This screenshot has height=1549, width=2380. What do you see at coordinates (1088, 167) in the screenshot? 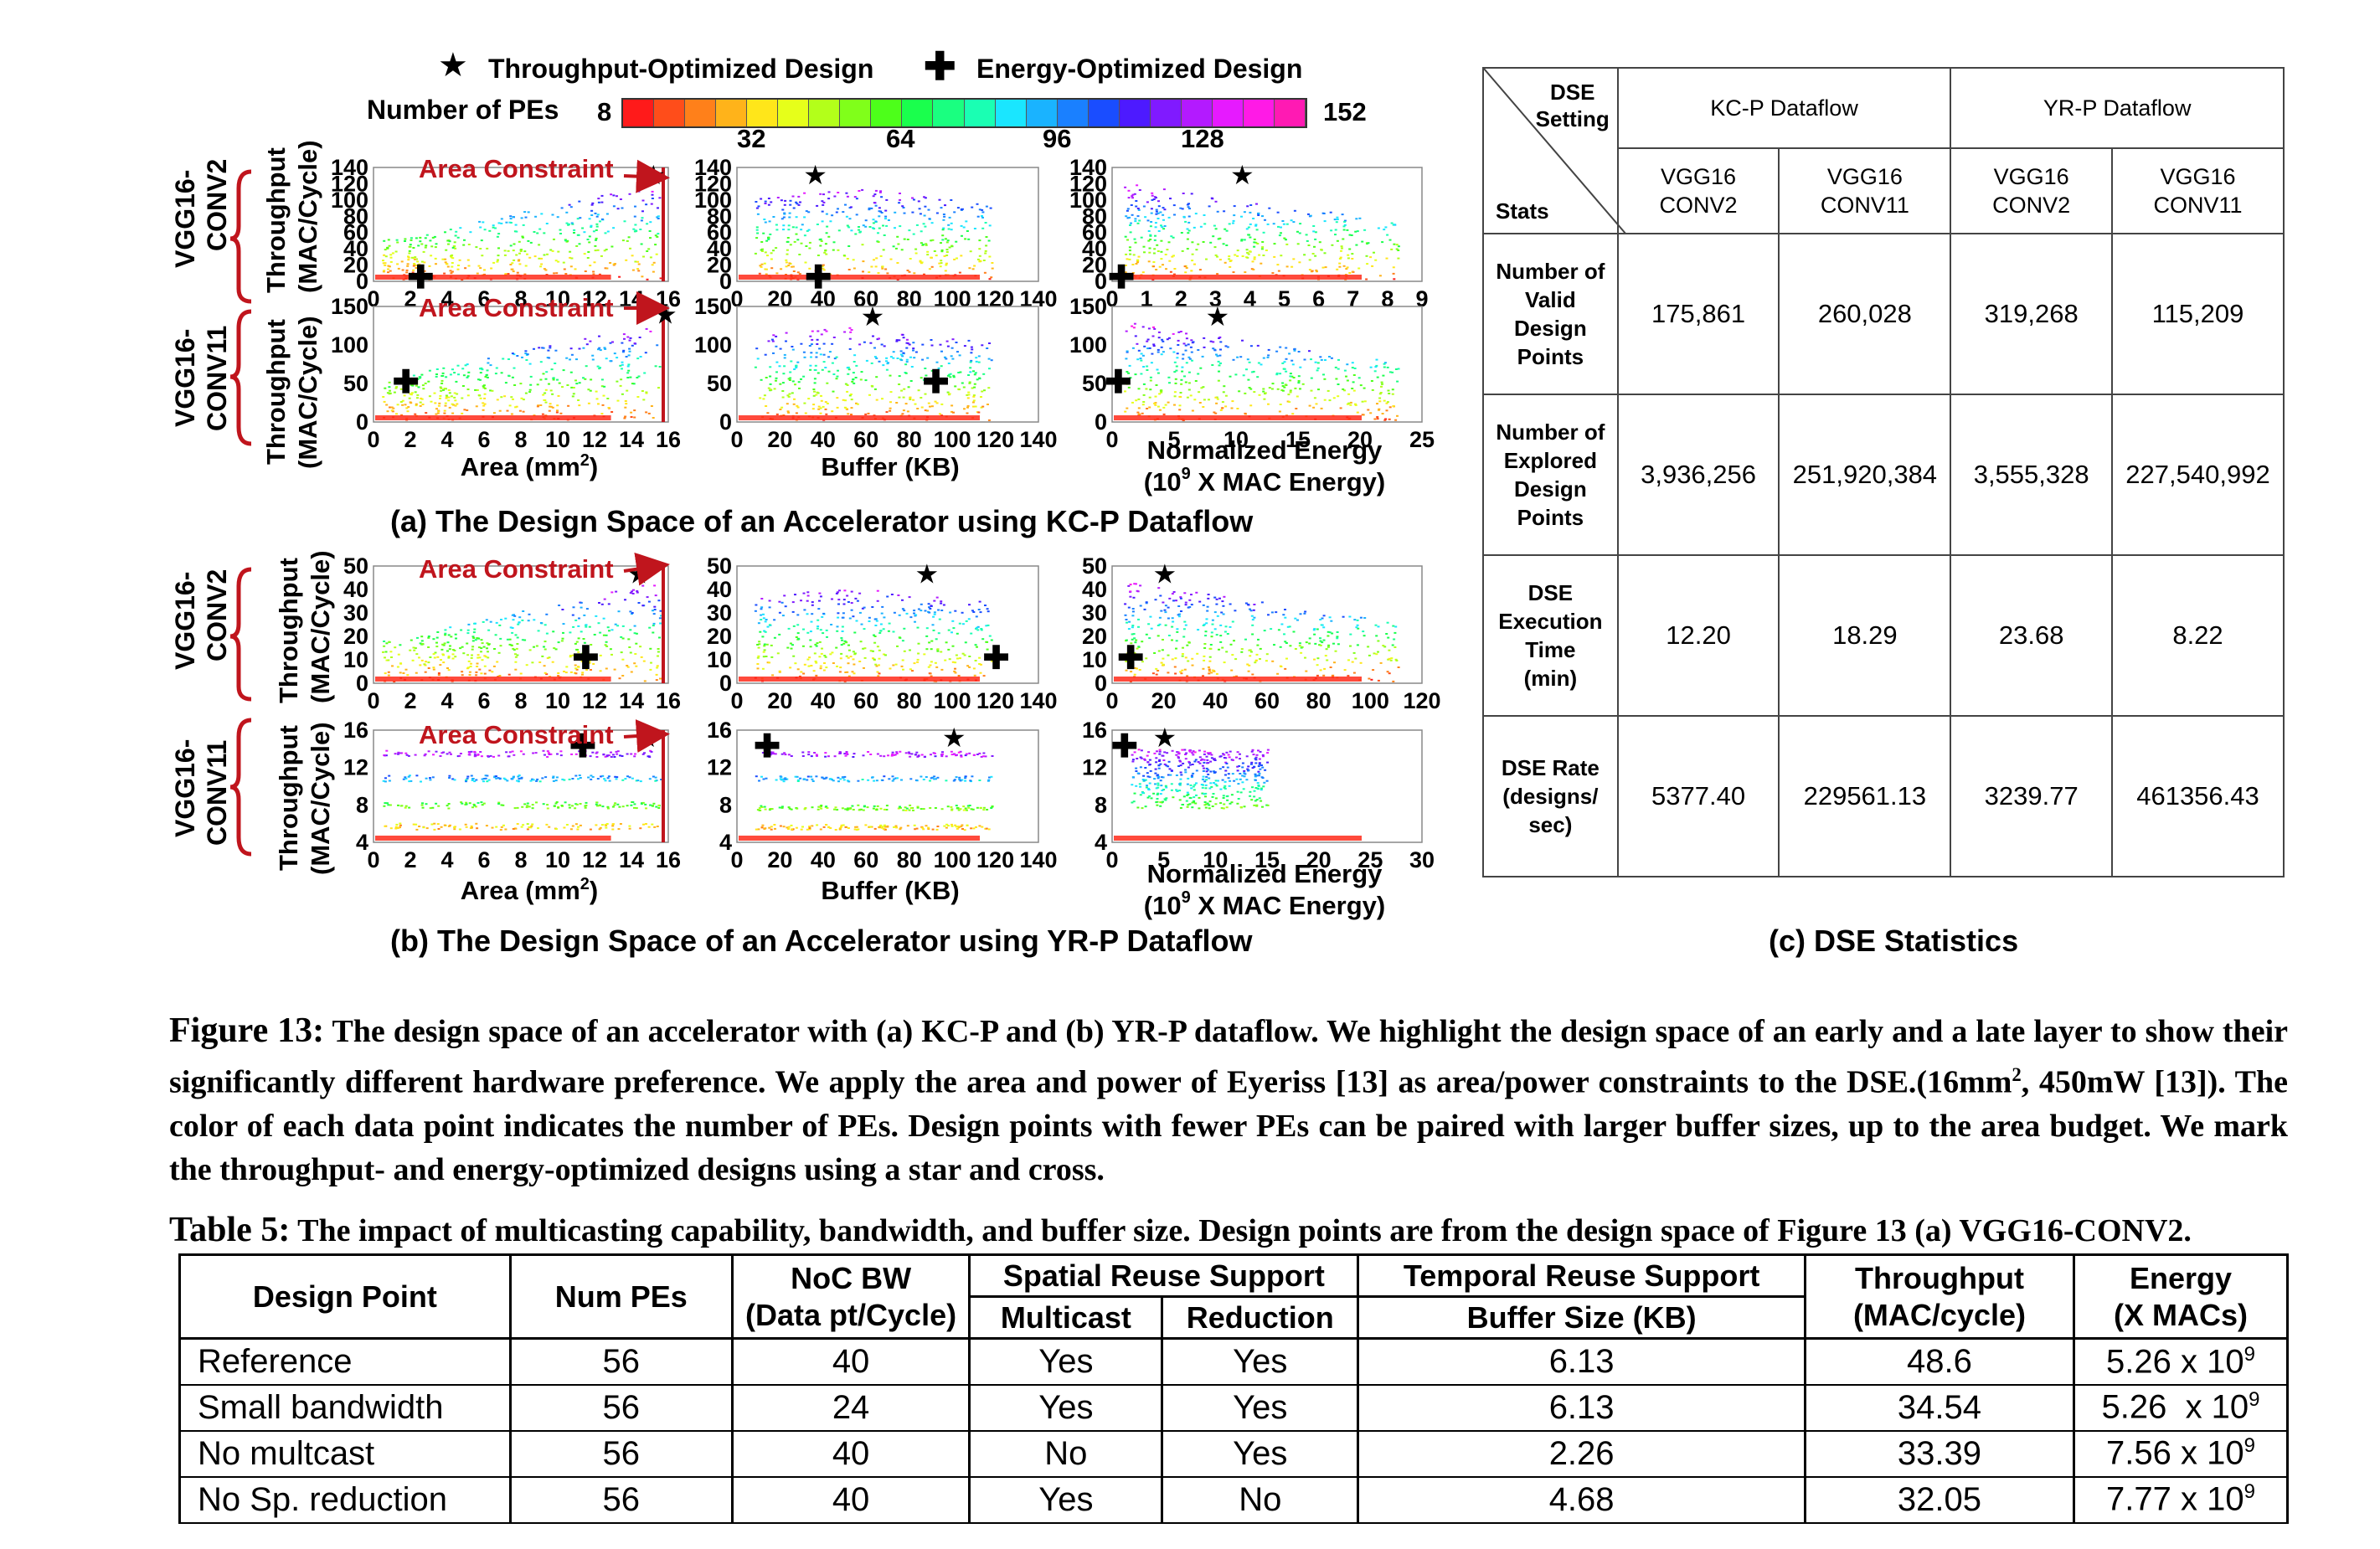
I see `y-tick-label: 140` at bounding box center [1088, 167].